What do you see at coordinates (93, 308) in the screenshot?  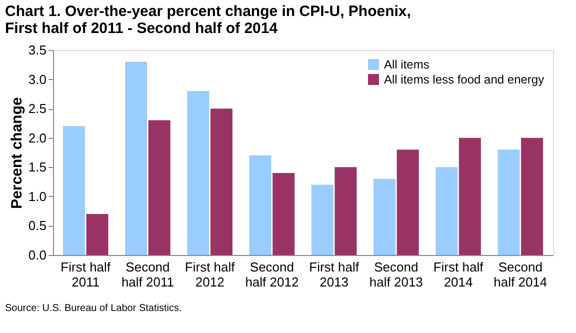 I see `source-note: Source: U.S. Bureau of Labor Statistics.` at bounding box center [93, 308].